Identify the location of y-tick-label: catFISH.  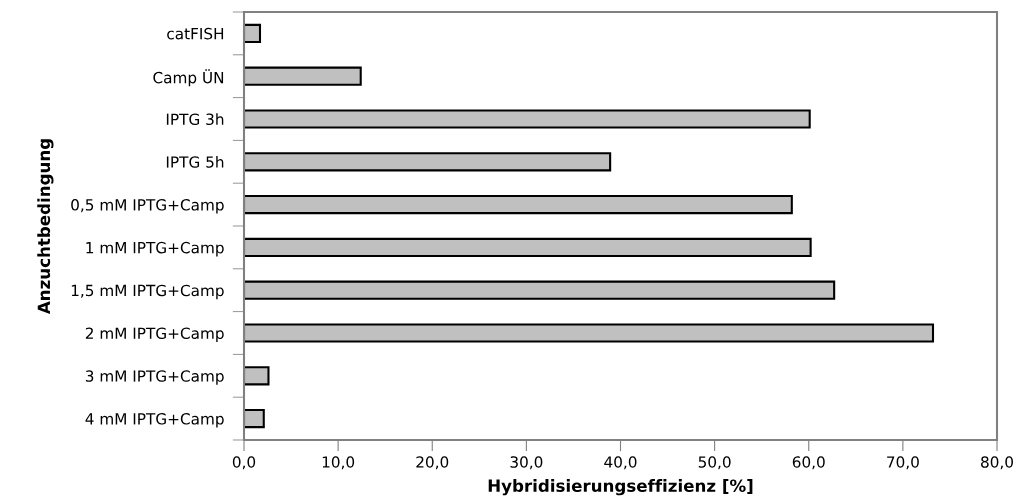
(195, 33).